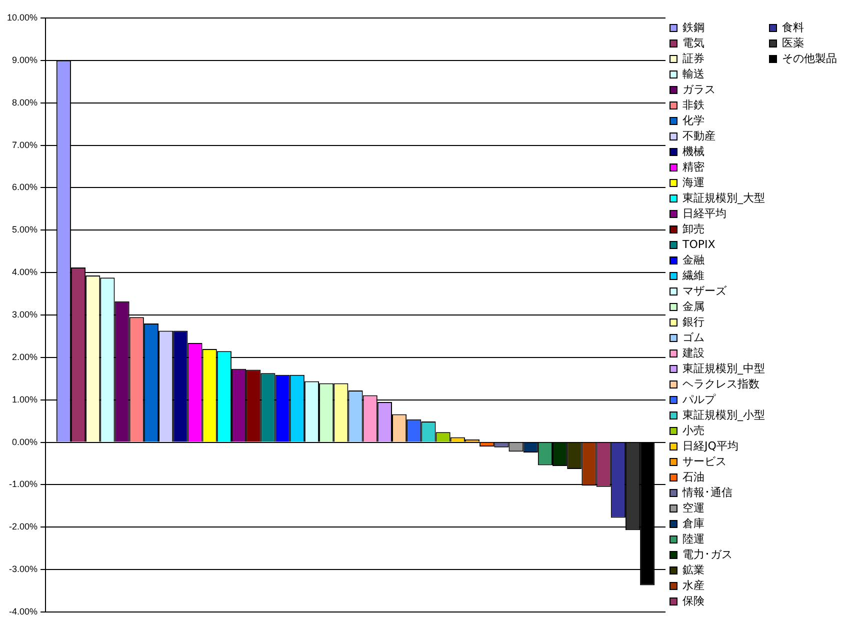  What do you see at coordinates (721, 383) in the screenshot?
I see `legend-label: ヘラクレス指数` at bounding box center [721, 383].